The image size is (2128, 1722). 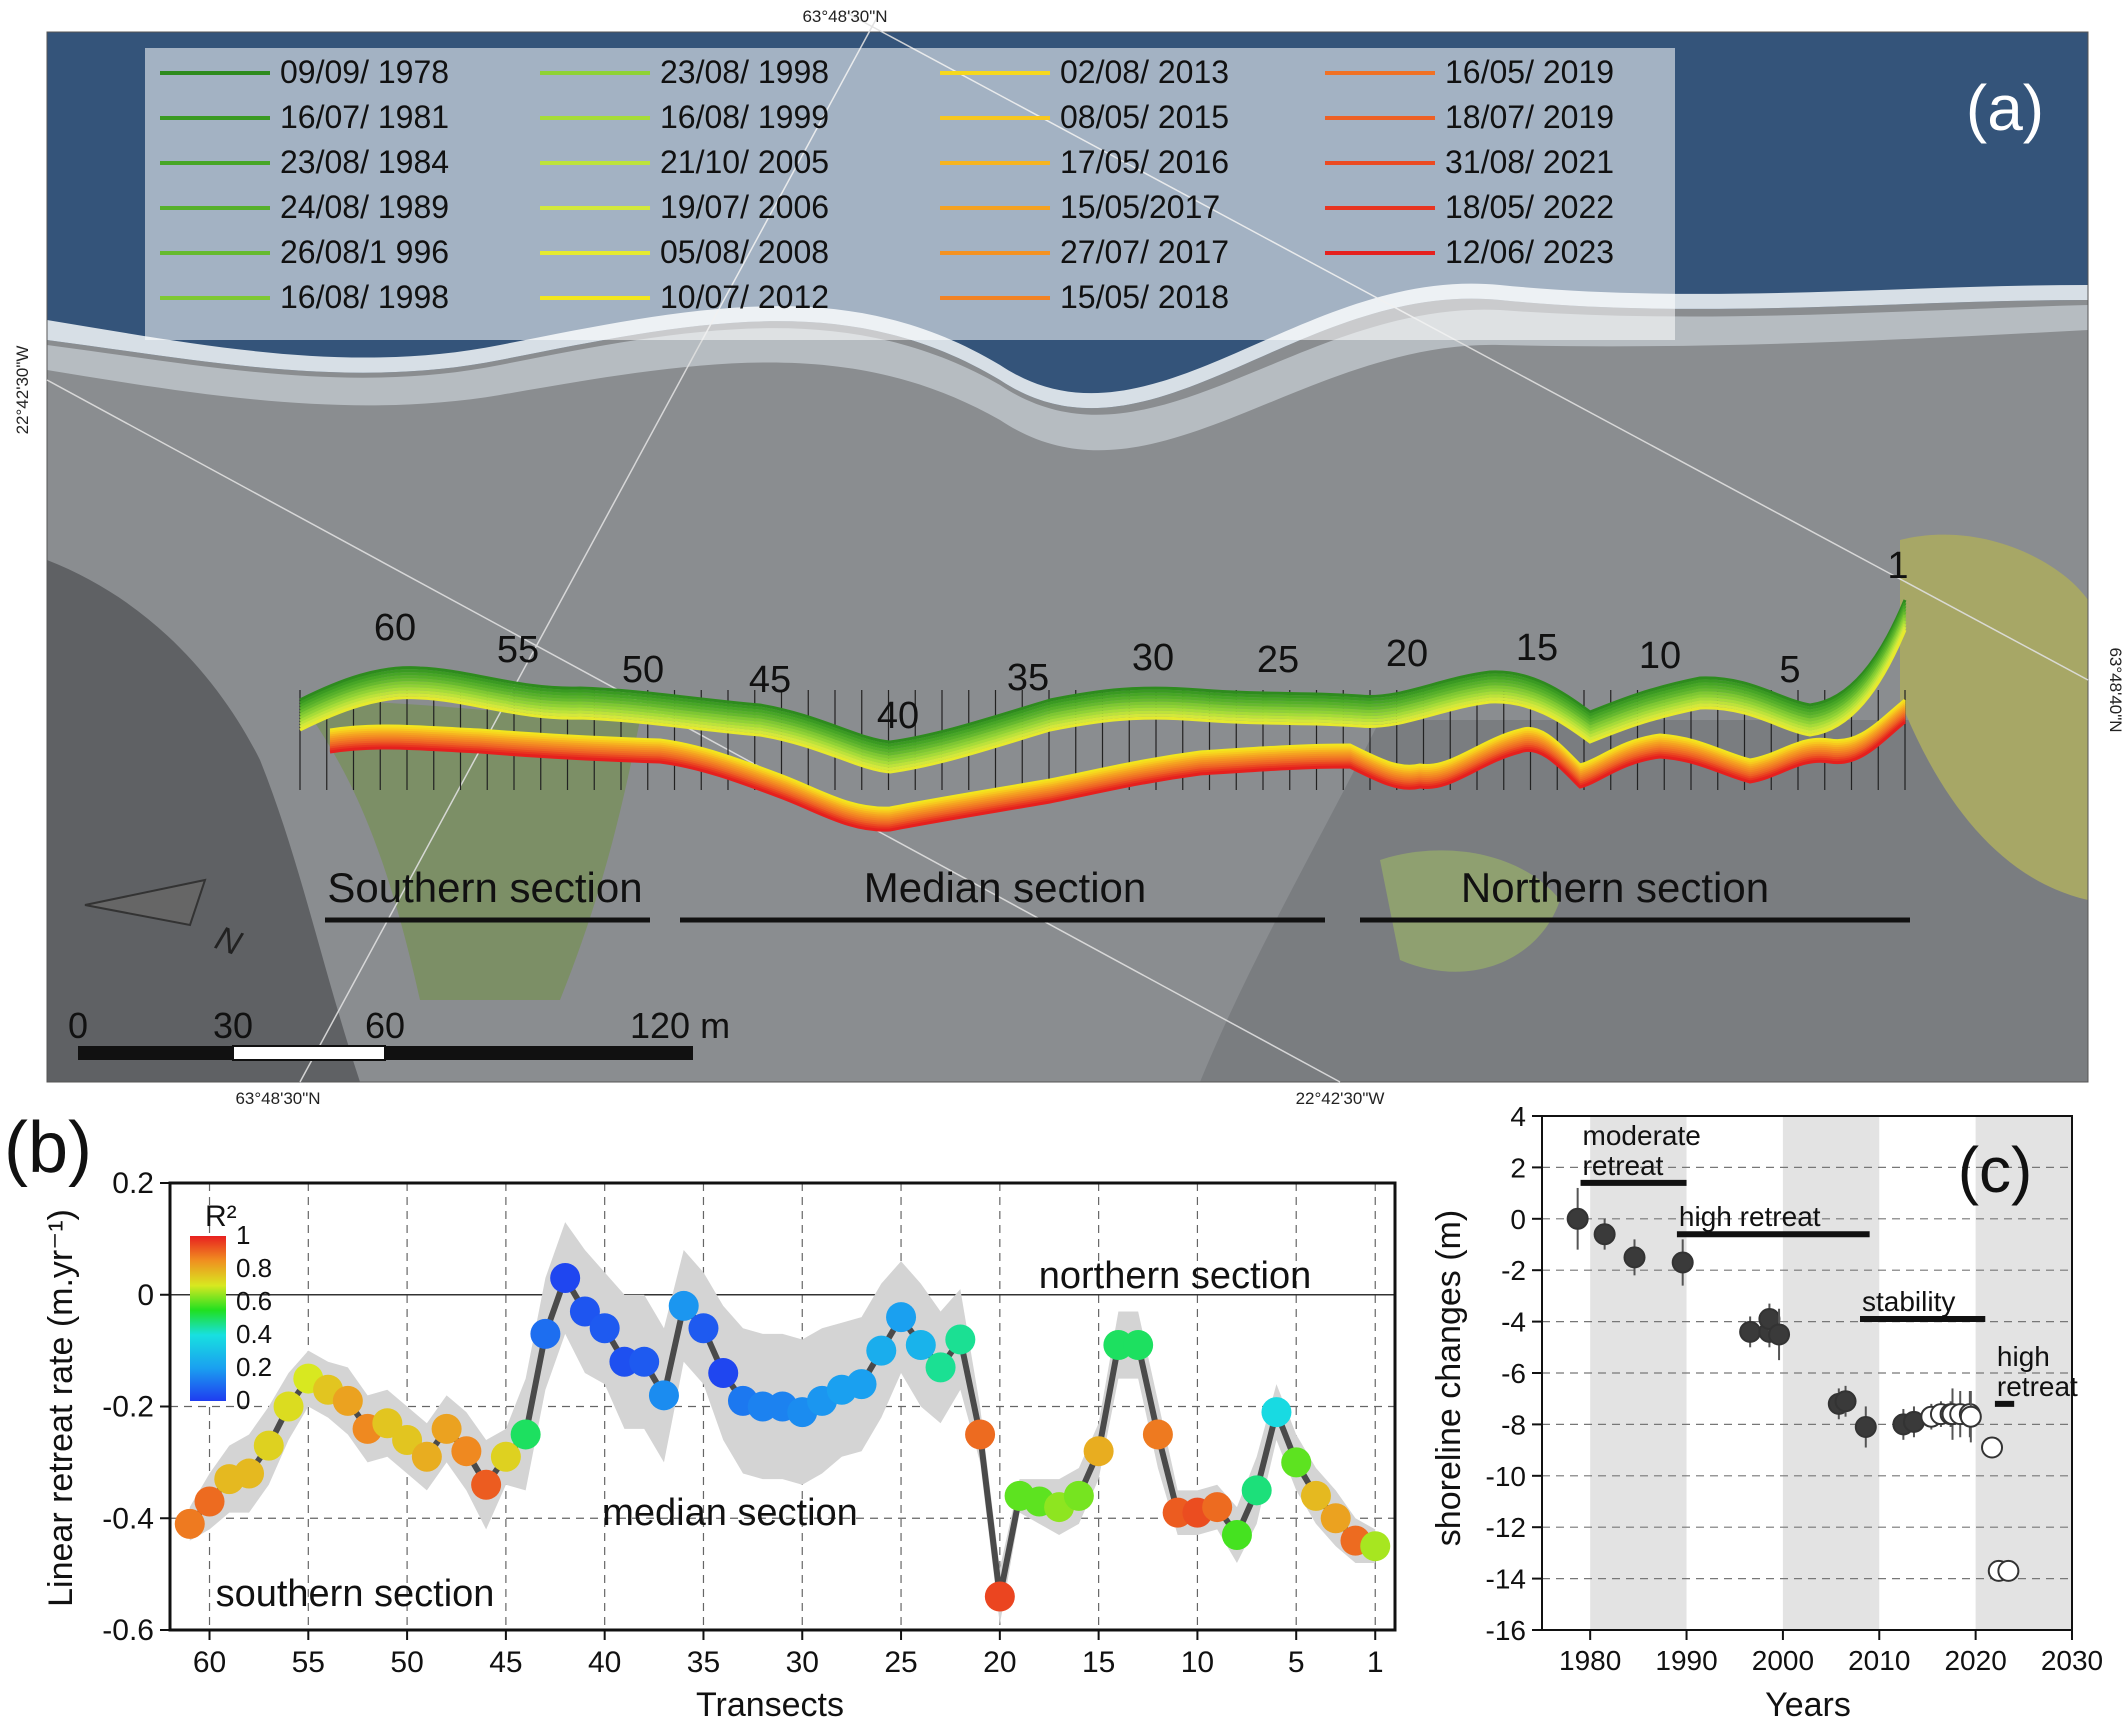 What do you see at coordinates (505, 1662) in the screenshot?
I see `x-tick-label: 45` at bounding box center [505, 1662].